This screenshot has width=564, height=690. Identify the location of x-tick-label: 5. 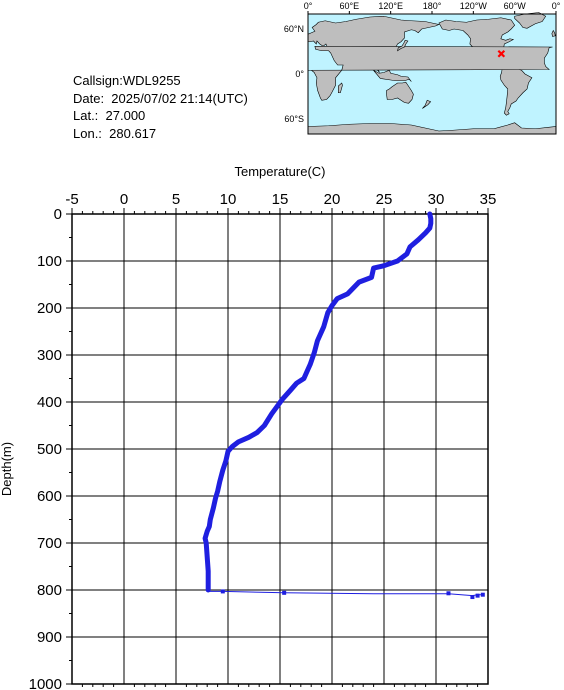
(176, 199).